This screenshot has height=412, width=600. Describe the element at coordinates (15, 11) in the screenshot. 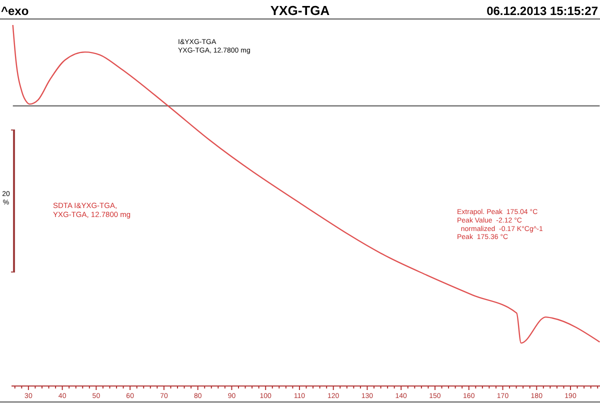

I see `text: ^exo` at that location.